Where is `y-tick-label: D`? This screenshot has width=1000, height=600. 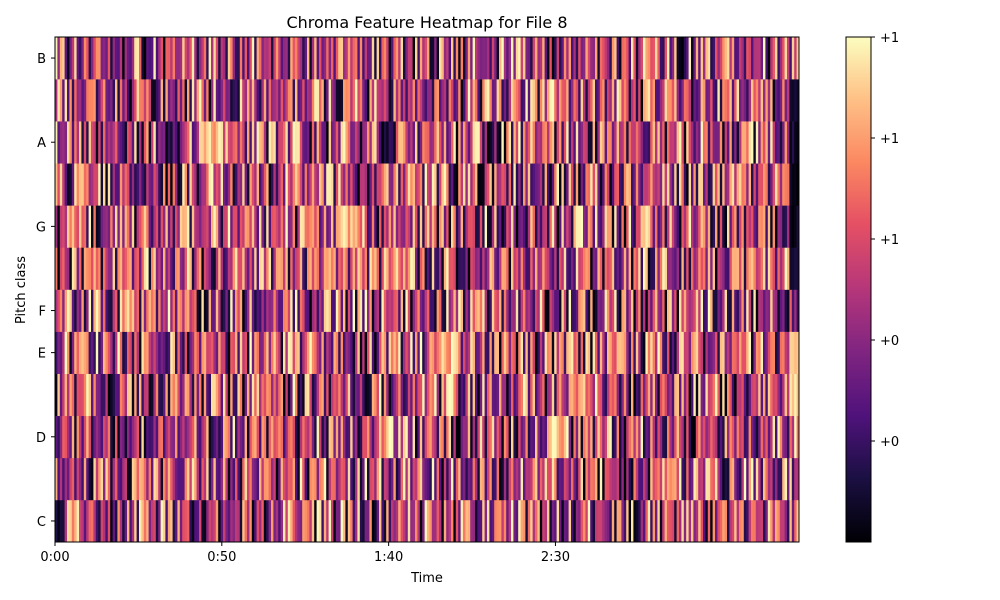 y-tick-label: D is located at coordinates (41, 438).